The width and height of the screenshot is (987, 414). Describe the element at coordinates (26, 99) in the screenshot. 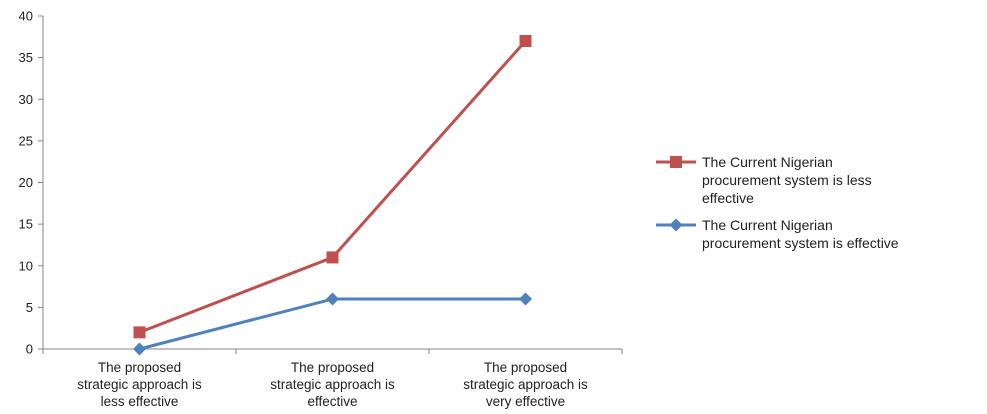

I see `y-tick-label: 30` at that location.